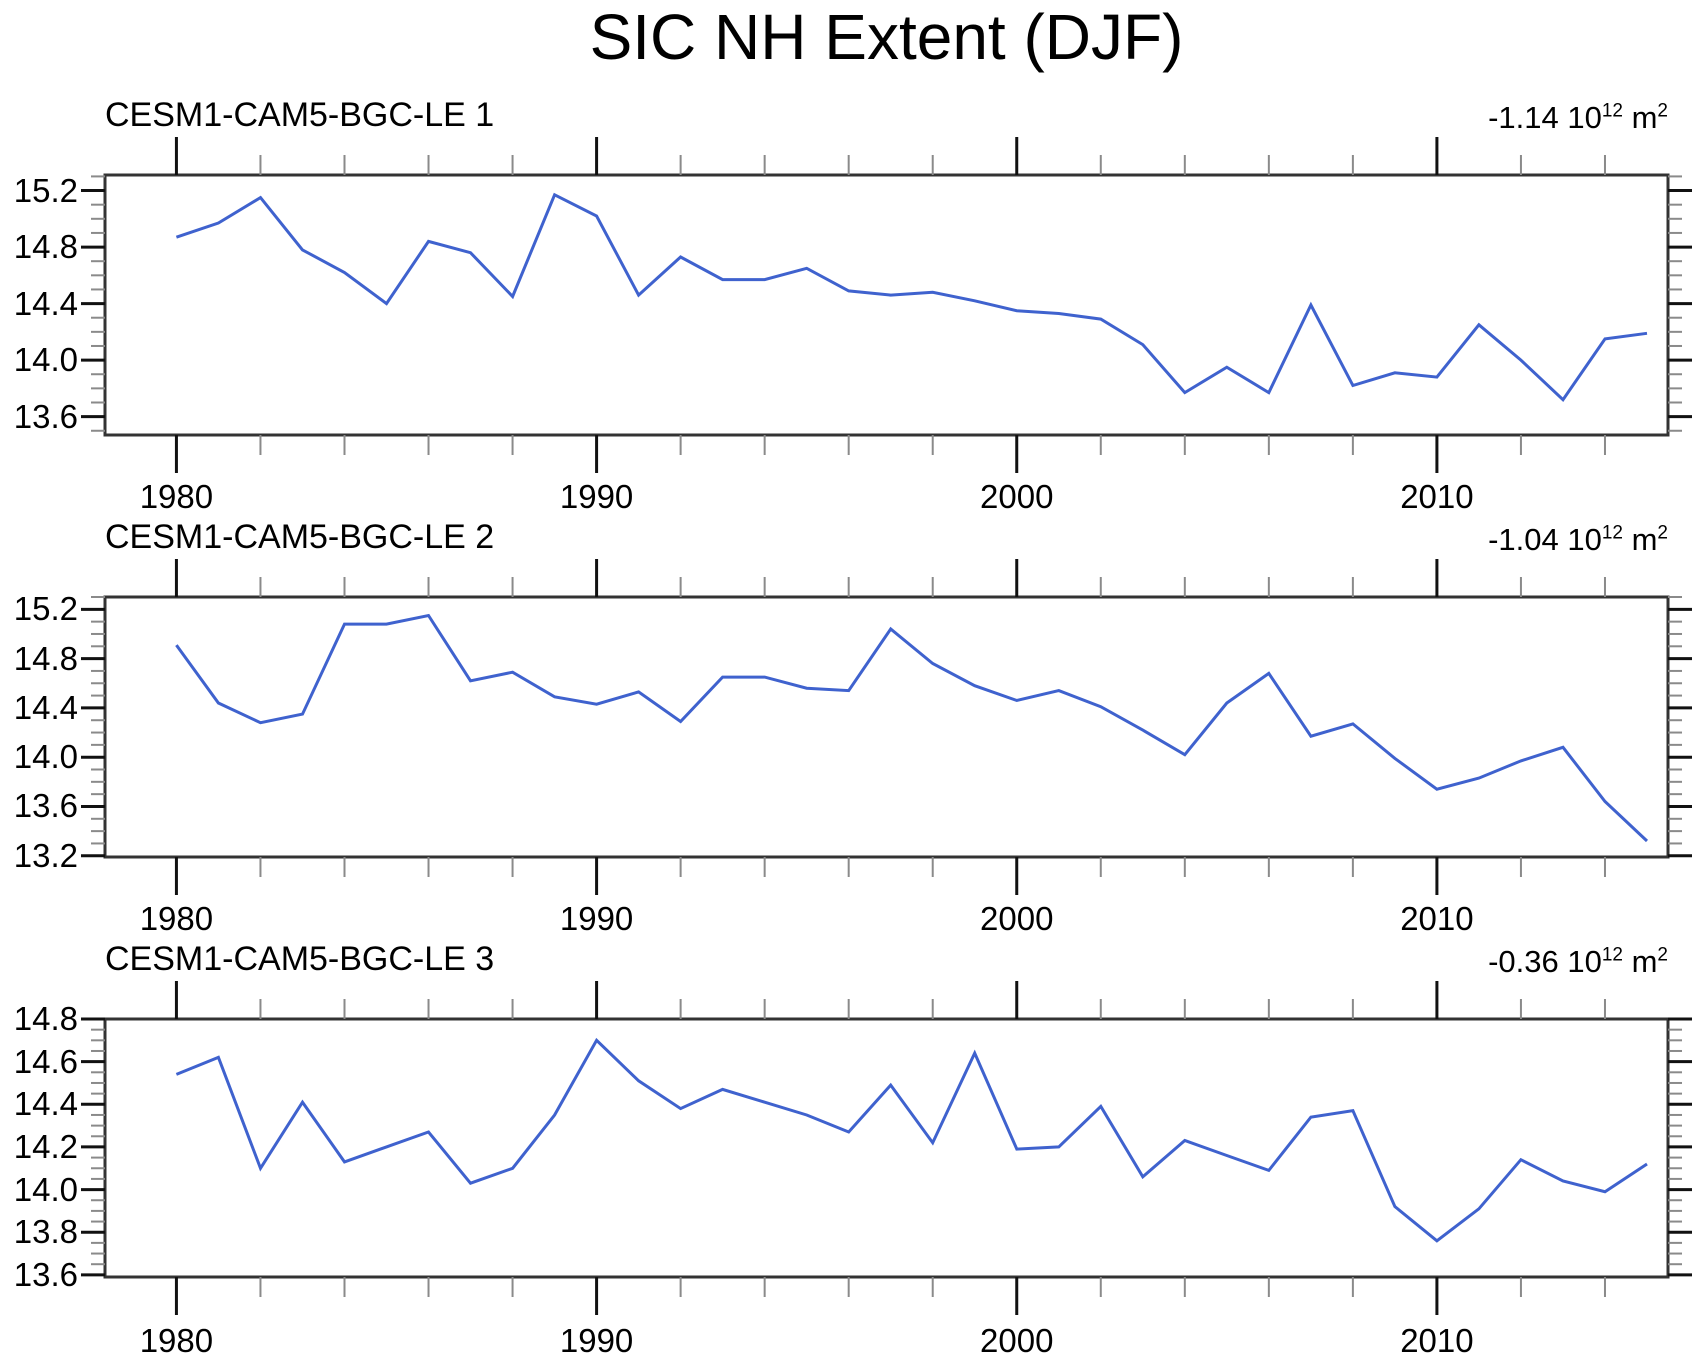 This screenshot has height=1360, width=1707. Describe the element at coordinates (886, 37) in the screenshot. I see `figure-title: SIC NH Extent (DJF)` at that location.